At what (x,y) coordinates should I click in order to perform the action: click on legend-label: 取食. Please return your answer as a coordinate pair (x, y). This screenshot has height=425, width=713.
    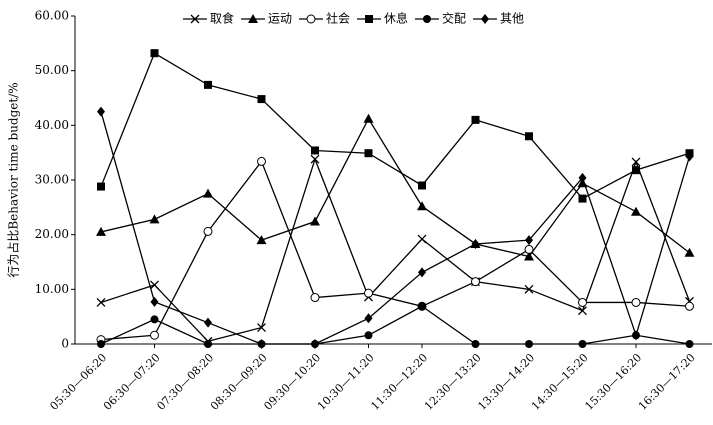
    Looking at the image, I should click on (222, 18).